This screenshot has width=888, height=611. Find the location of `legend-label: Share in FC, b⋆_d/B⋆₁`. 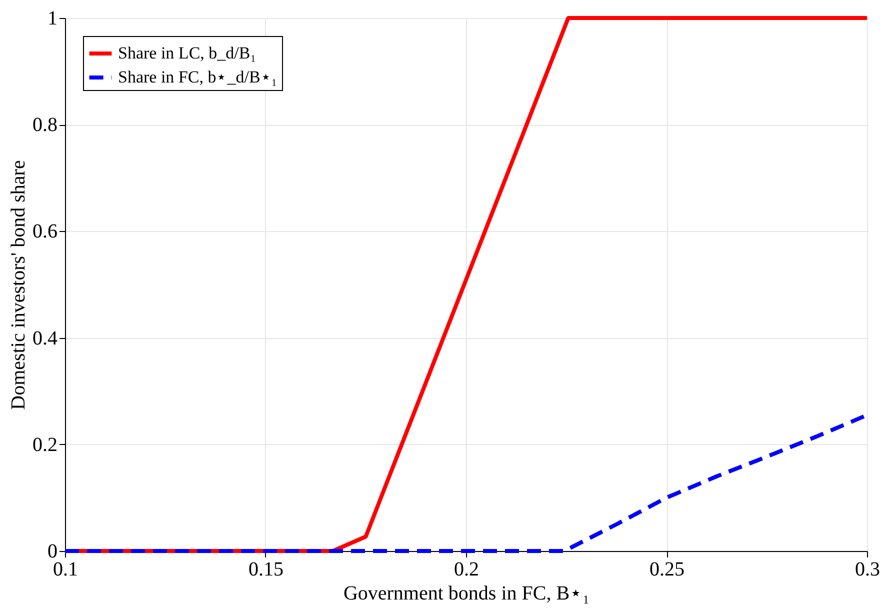

legend-label: Share in FC, b⋆_d/B⋆₁ is located at coordinates (198, 77).